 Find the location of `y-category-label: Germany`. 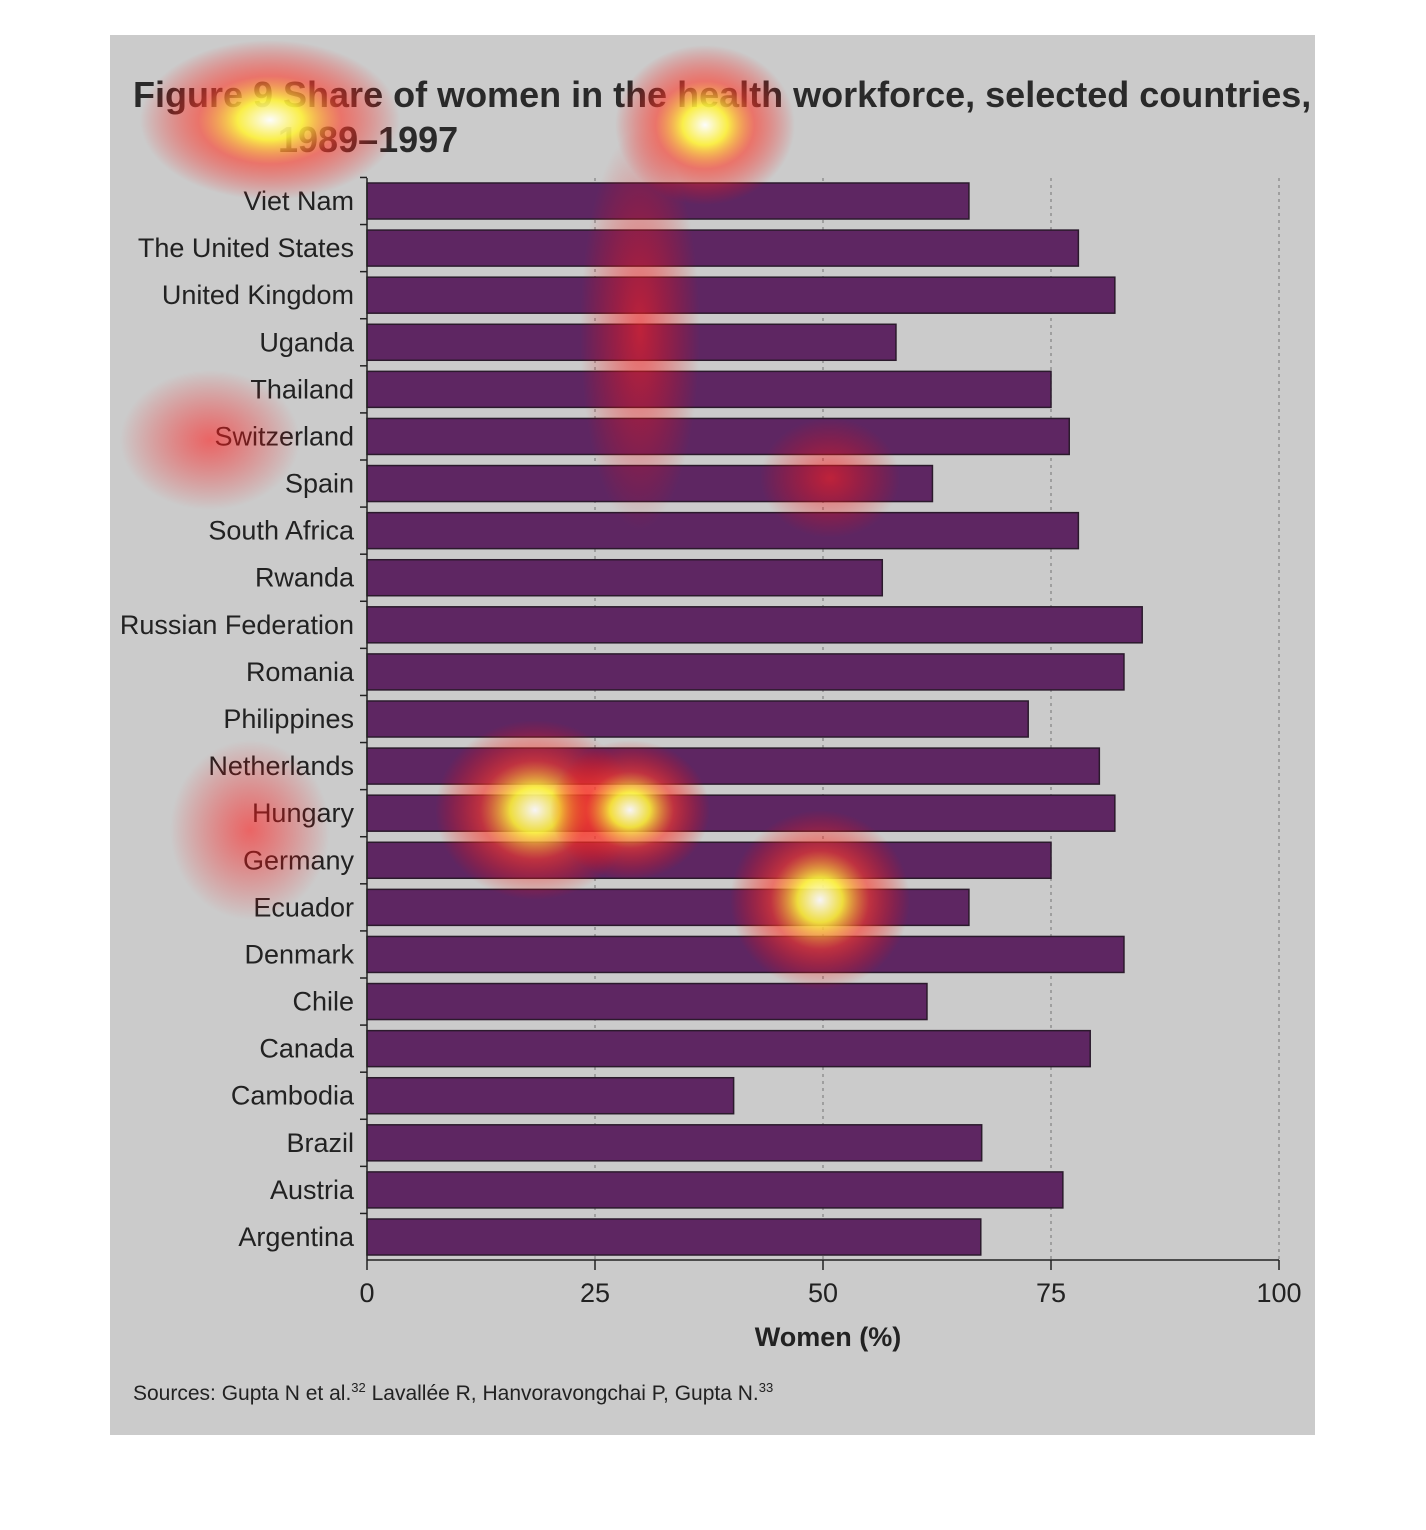

y-category-label: Germany is located at coordinates (299, 860).